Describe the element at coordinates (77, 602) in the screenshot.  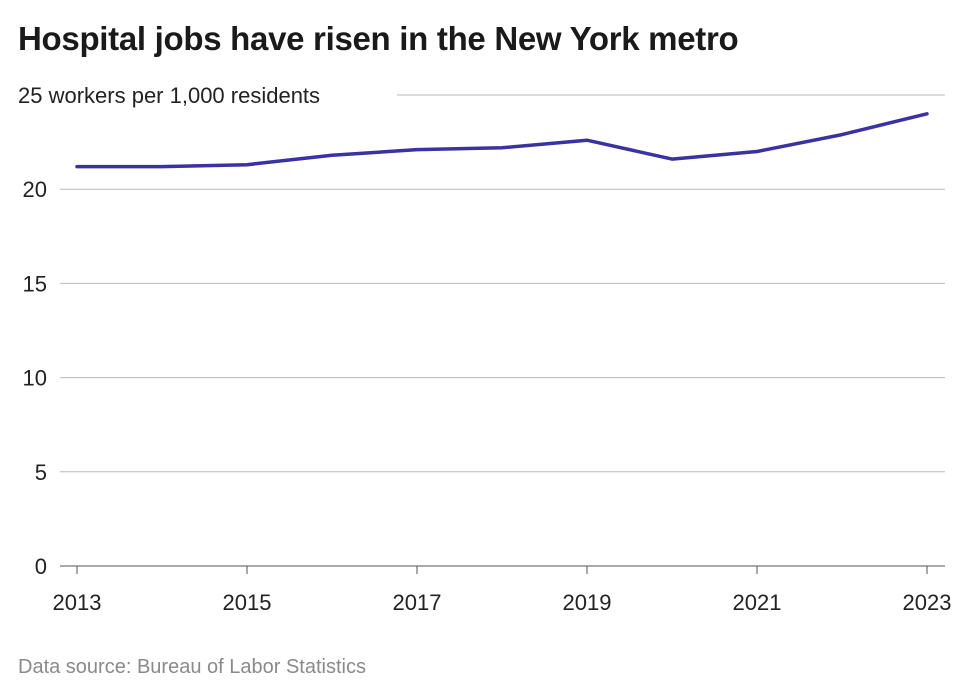
I see `x-tick-label: 2013` at that location.